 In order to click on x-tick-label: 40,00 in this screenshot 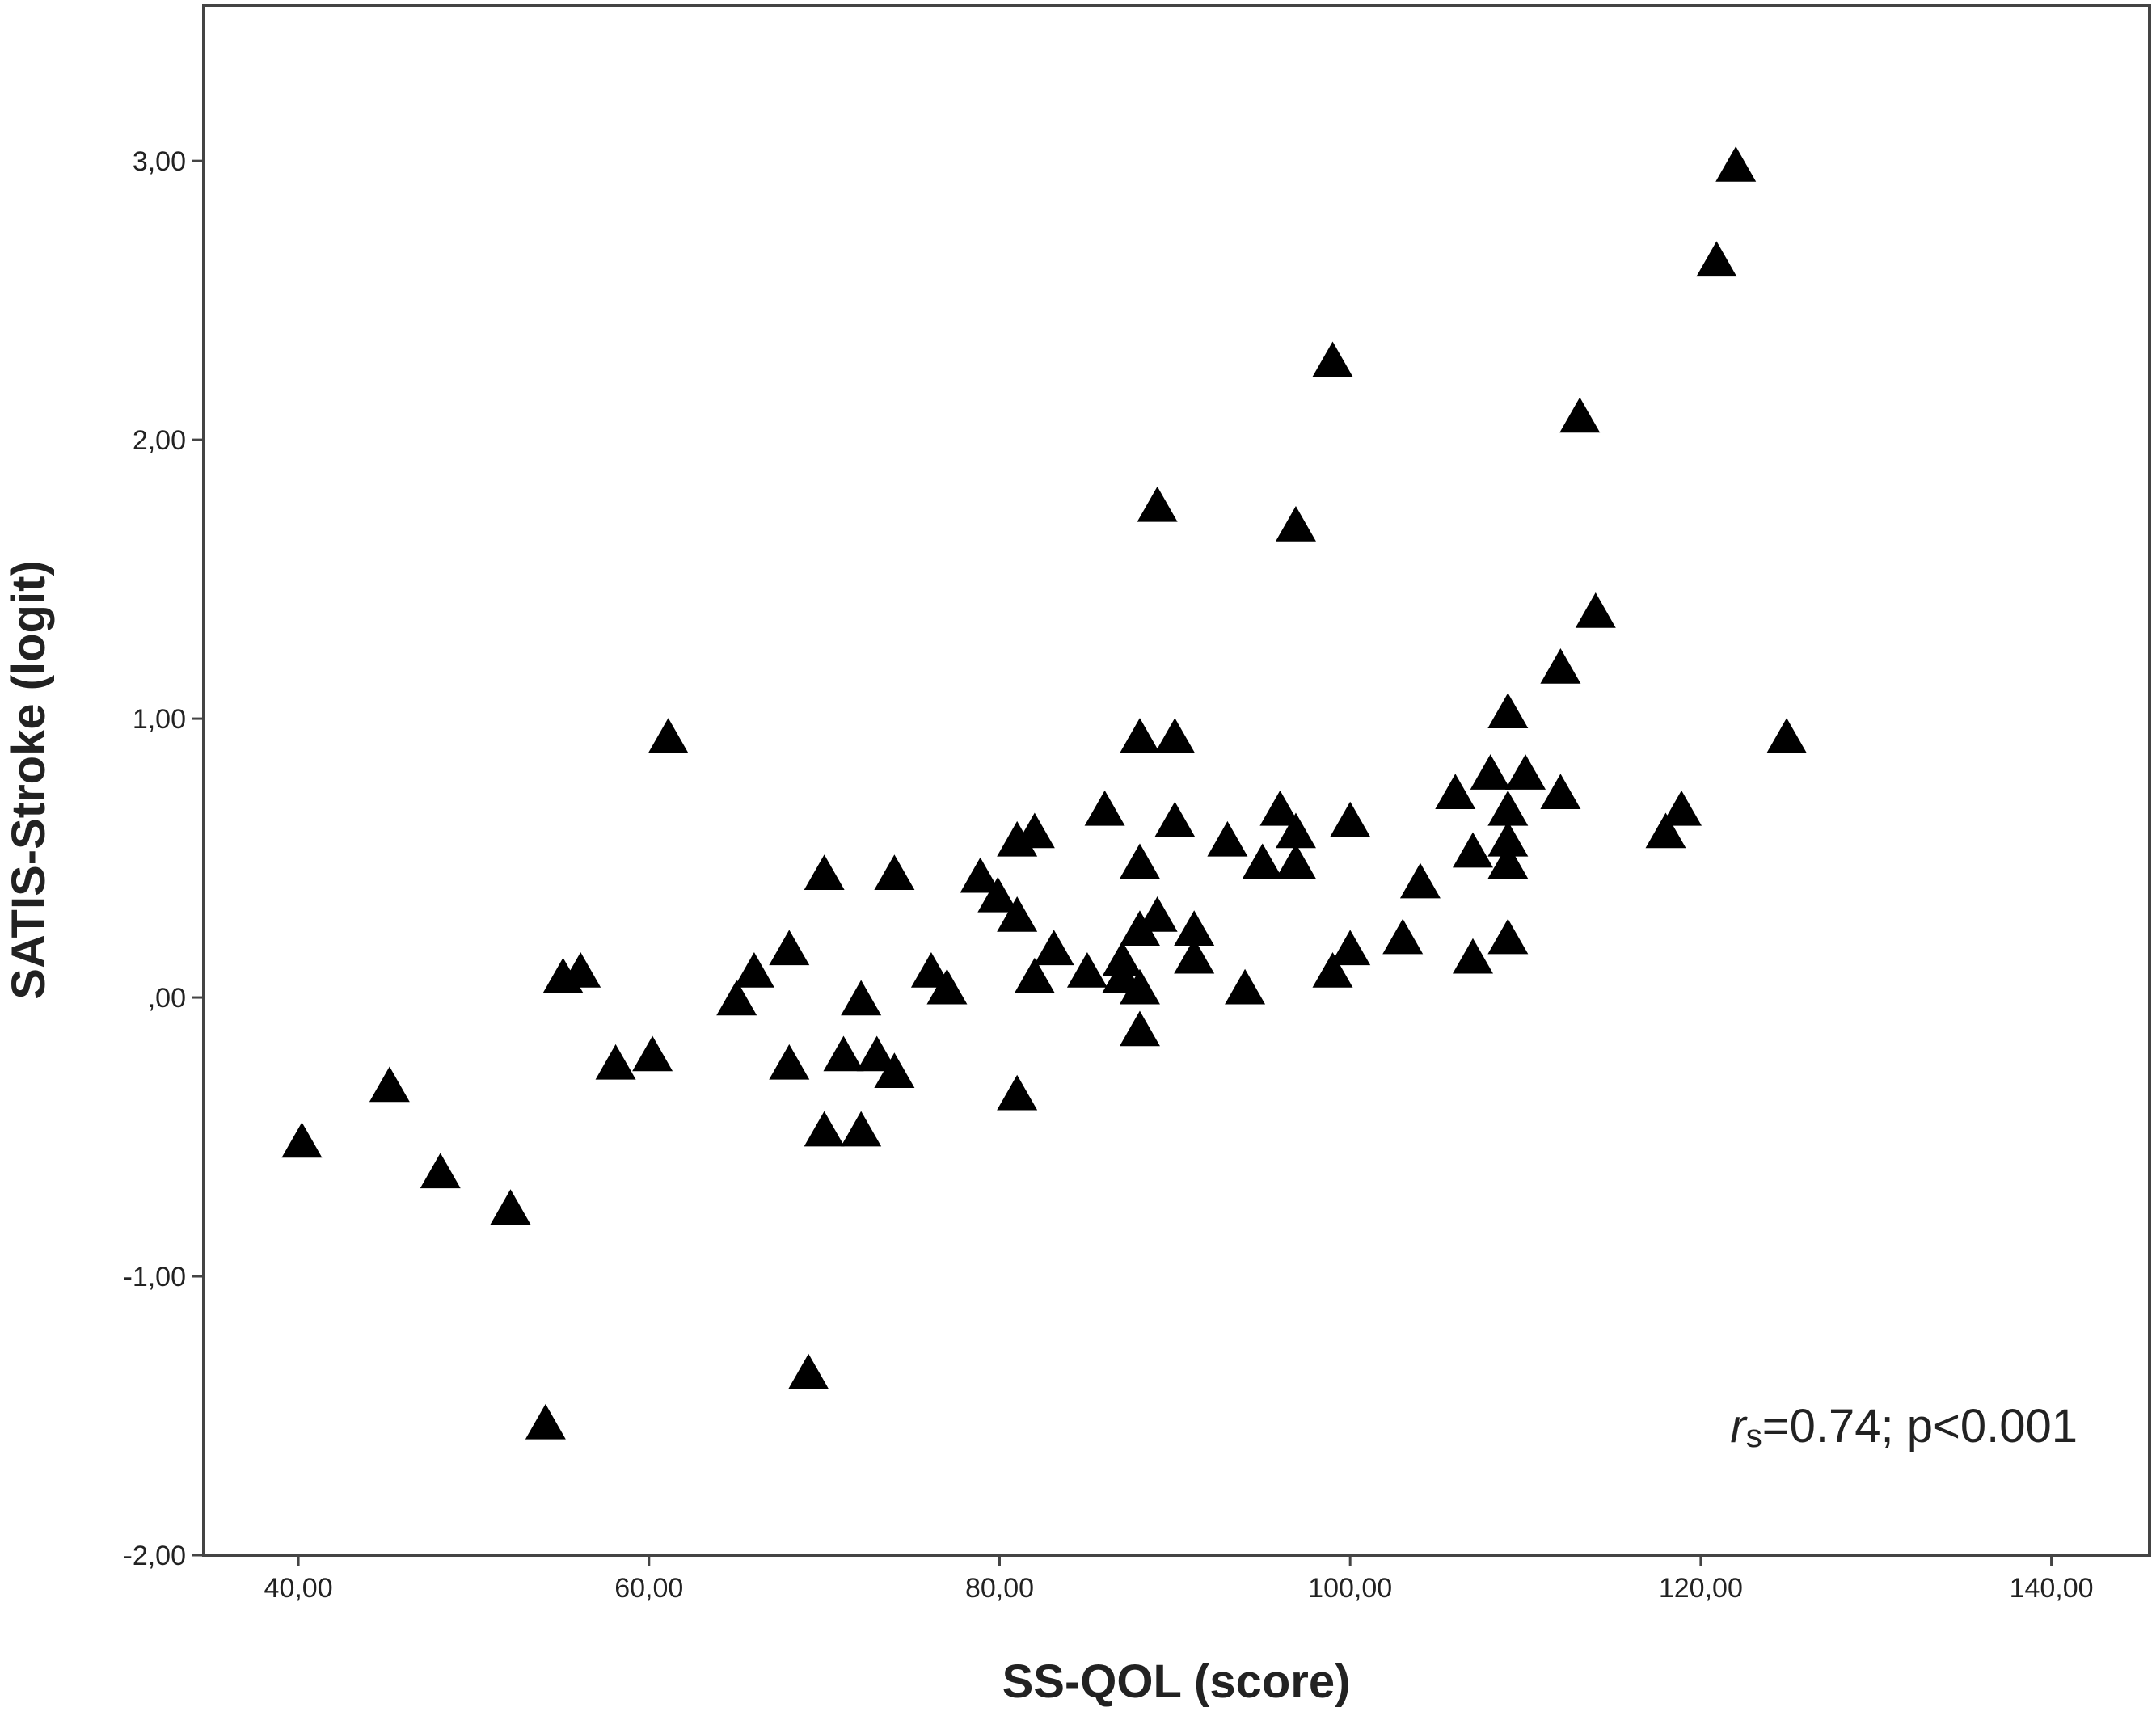, I will do `click(299, 1588)`.